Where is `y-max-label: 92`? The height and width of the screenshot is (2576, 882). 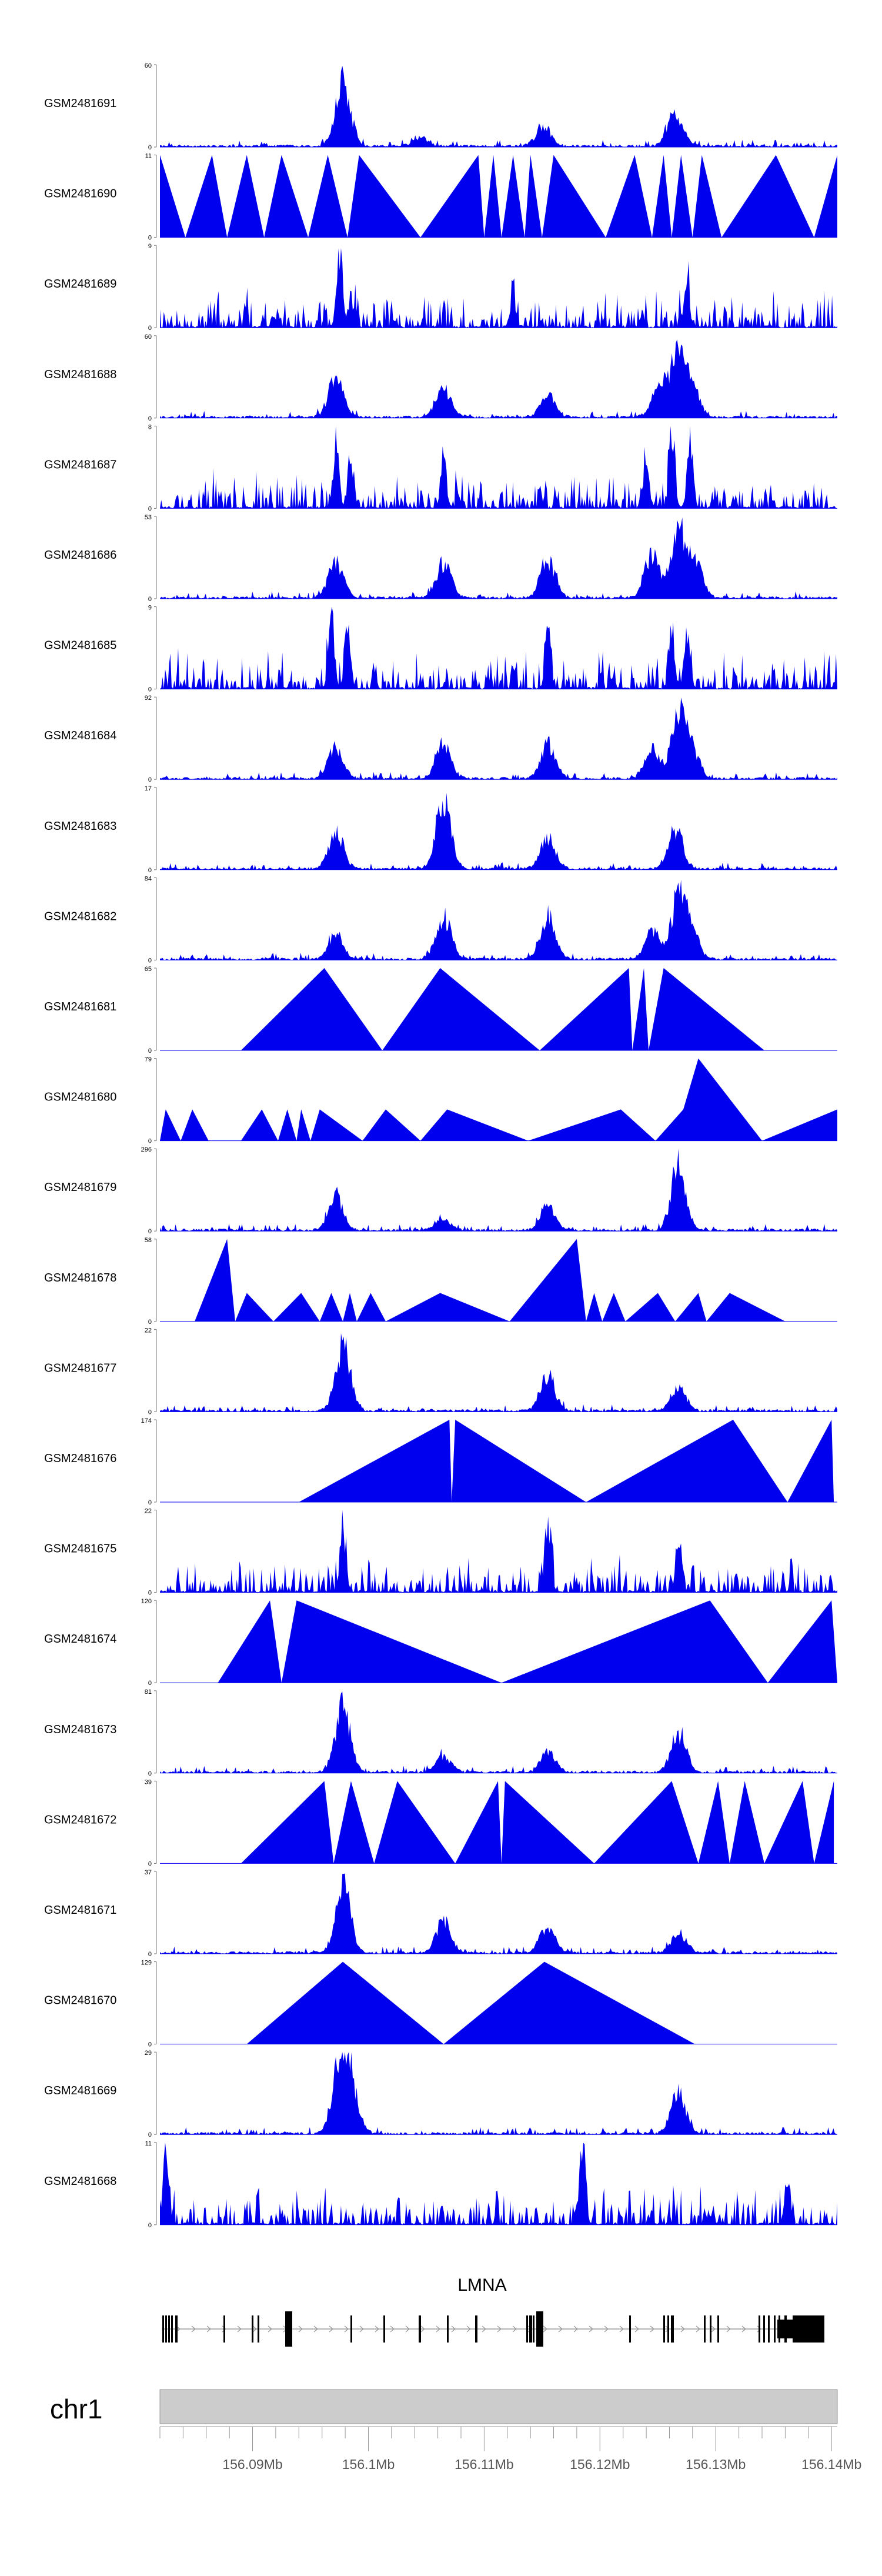 y-max-label: 92 is located at coordinates (148, 698).